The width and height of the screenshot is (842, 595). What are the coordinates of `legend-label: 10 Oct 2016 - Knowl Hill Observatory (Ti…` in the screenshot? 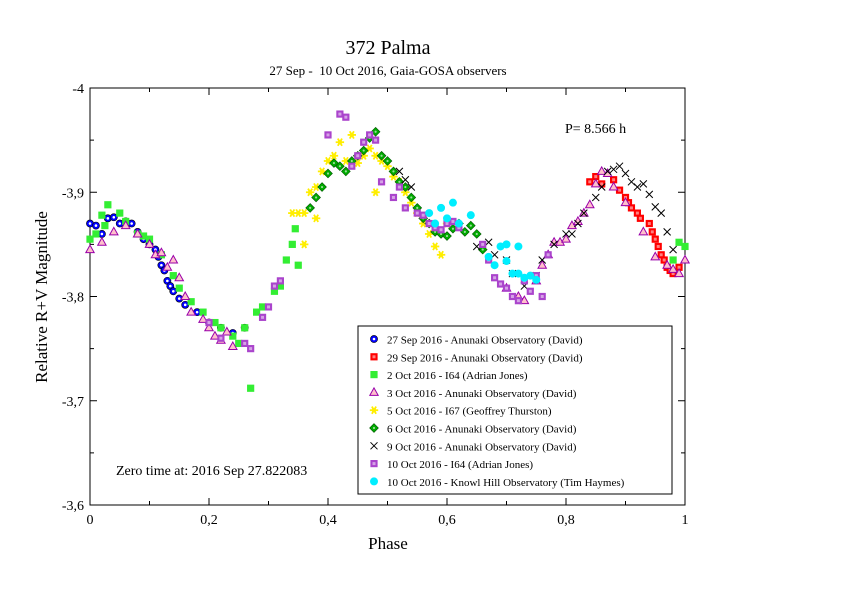 It's located at (506, 483).